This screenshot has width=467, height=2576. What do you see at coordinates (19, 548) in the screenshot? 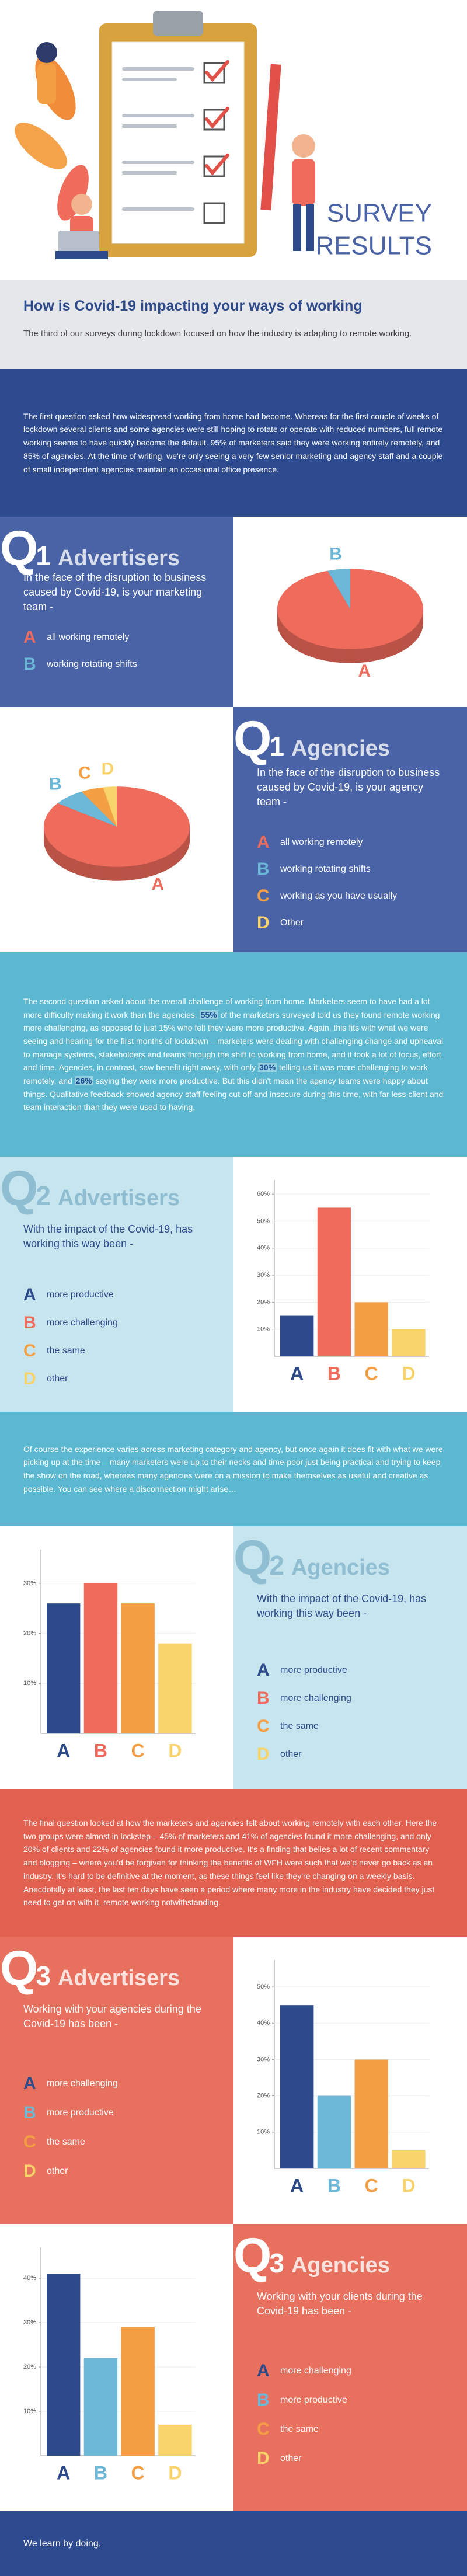
I see `question-q: Q` at bounding box center [19, 548].